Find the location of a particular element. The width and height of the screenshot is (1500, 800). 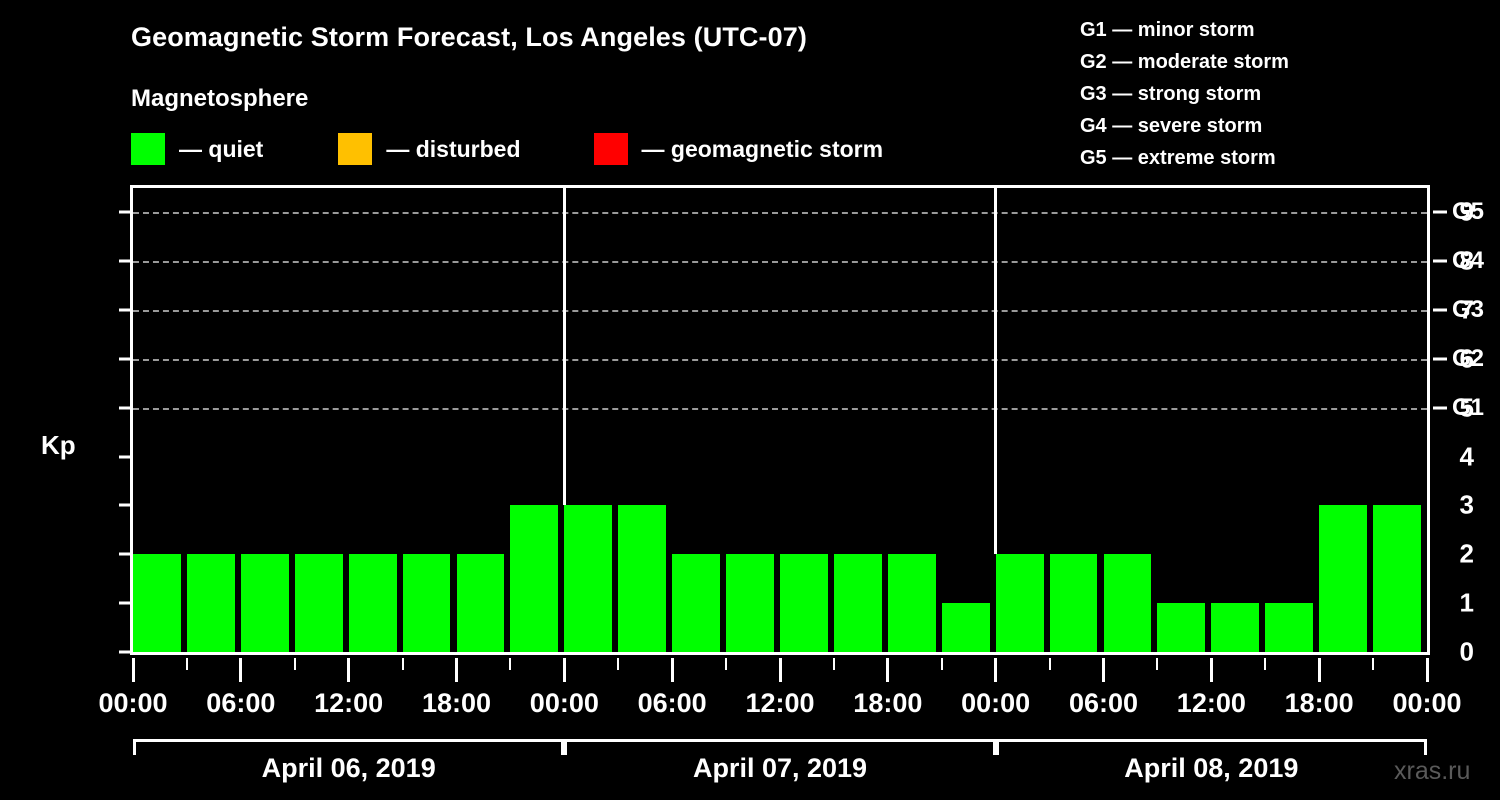

disturbed-legend-label: — disturbed is located at coordinates (453, 148).